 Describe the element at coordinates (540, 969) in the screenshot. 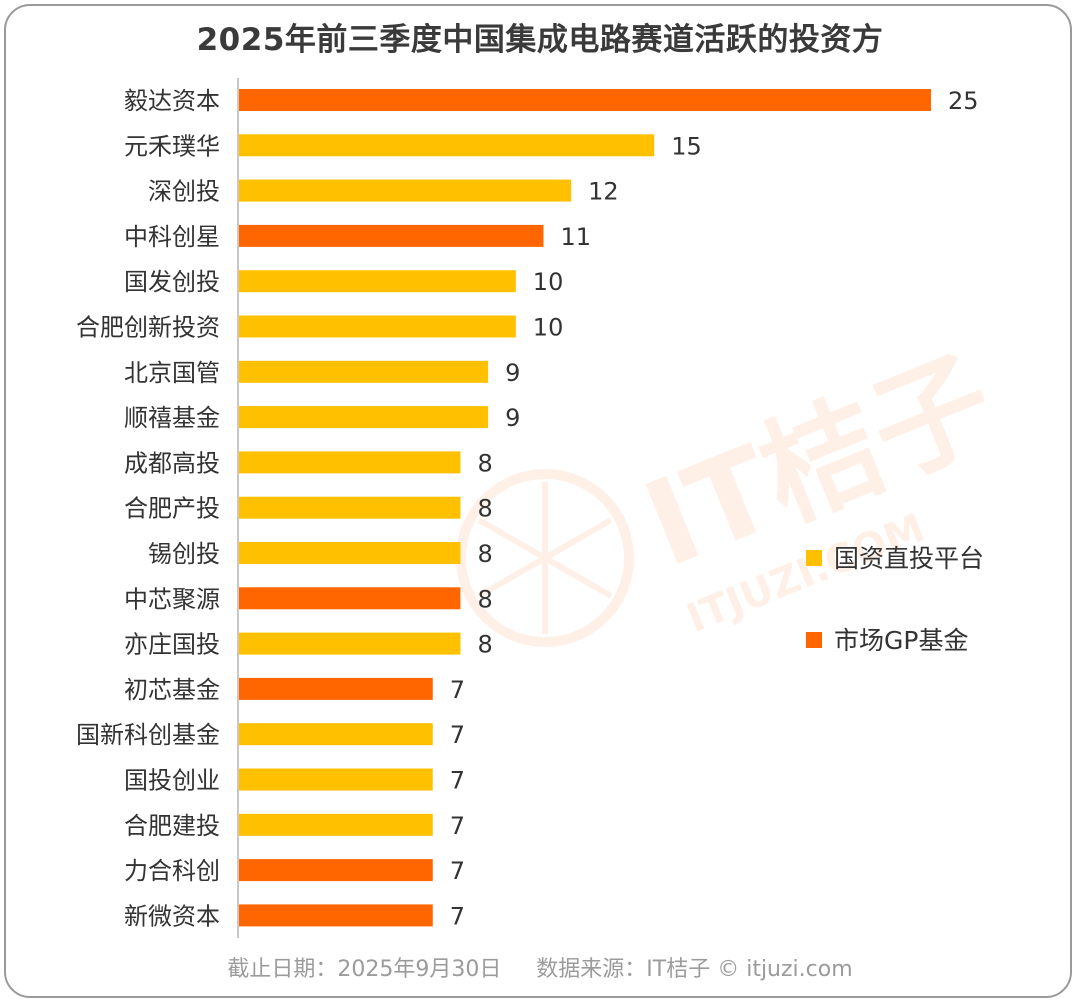

I see `footer-source: 截止日期：2025年9月30日 数据来源：IT桔子 © itjuzi.com` at that location.